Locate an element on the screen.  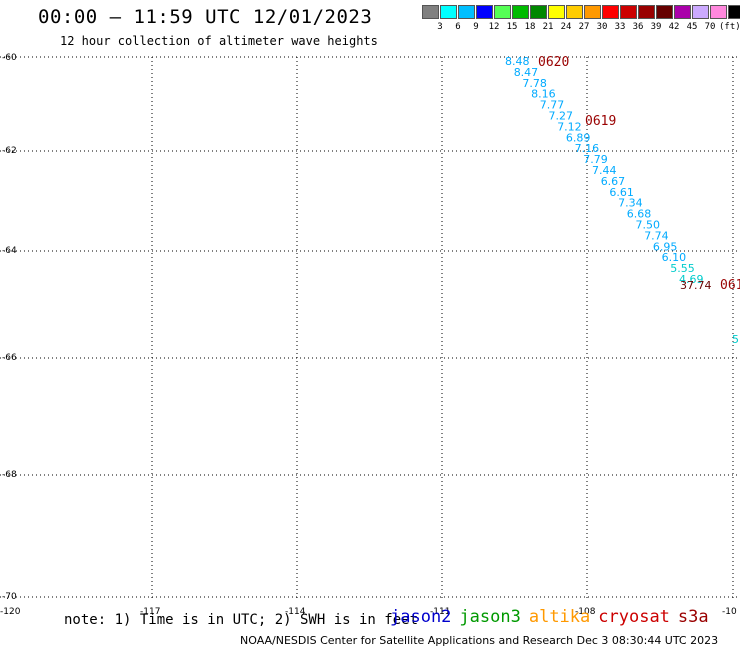
satellite-name: altika is located at coordinates (559, 617).